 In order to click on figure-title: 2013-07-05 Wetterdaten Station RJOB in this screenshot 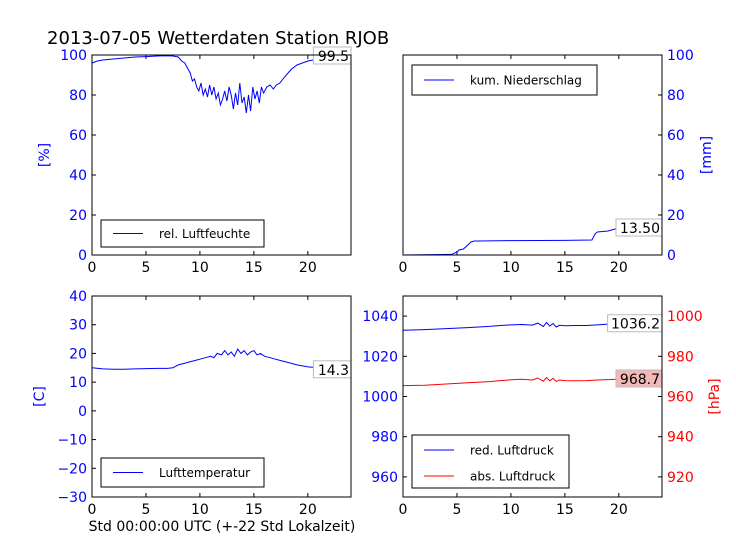, I will do `click(218, 38)`.